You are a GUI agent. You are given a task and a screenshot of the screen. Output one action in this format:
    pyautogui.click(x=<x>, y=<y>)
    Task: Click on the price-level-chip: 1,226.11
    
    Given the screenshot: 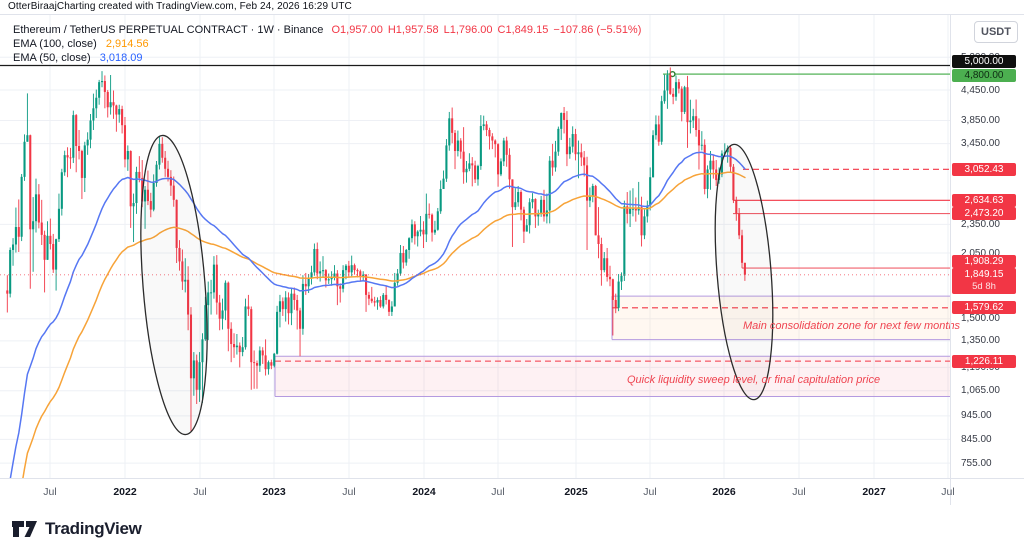 What is the action you would take?
    pyautogui.click(x=984, y=361)
    